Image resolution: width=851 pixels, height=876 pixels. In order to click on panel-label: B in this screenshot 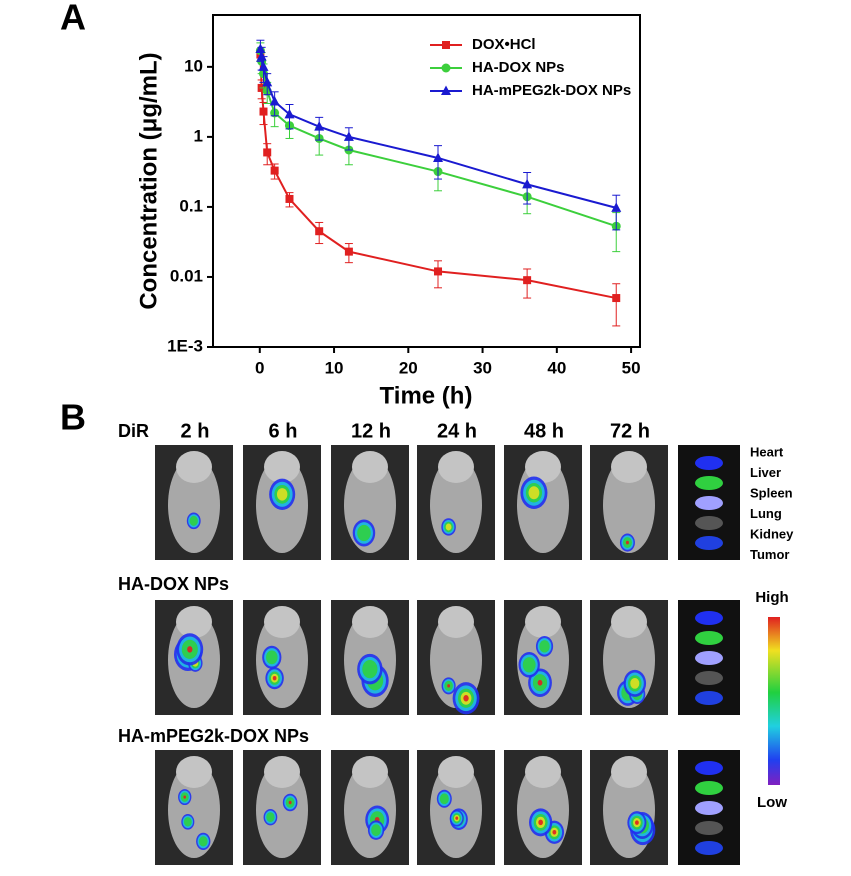, I will do `click(73, 417)`.